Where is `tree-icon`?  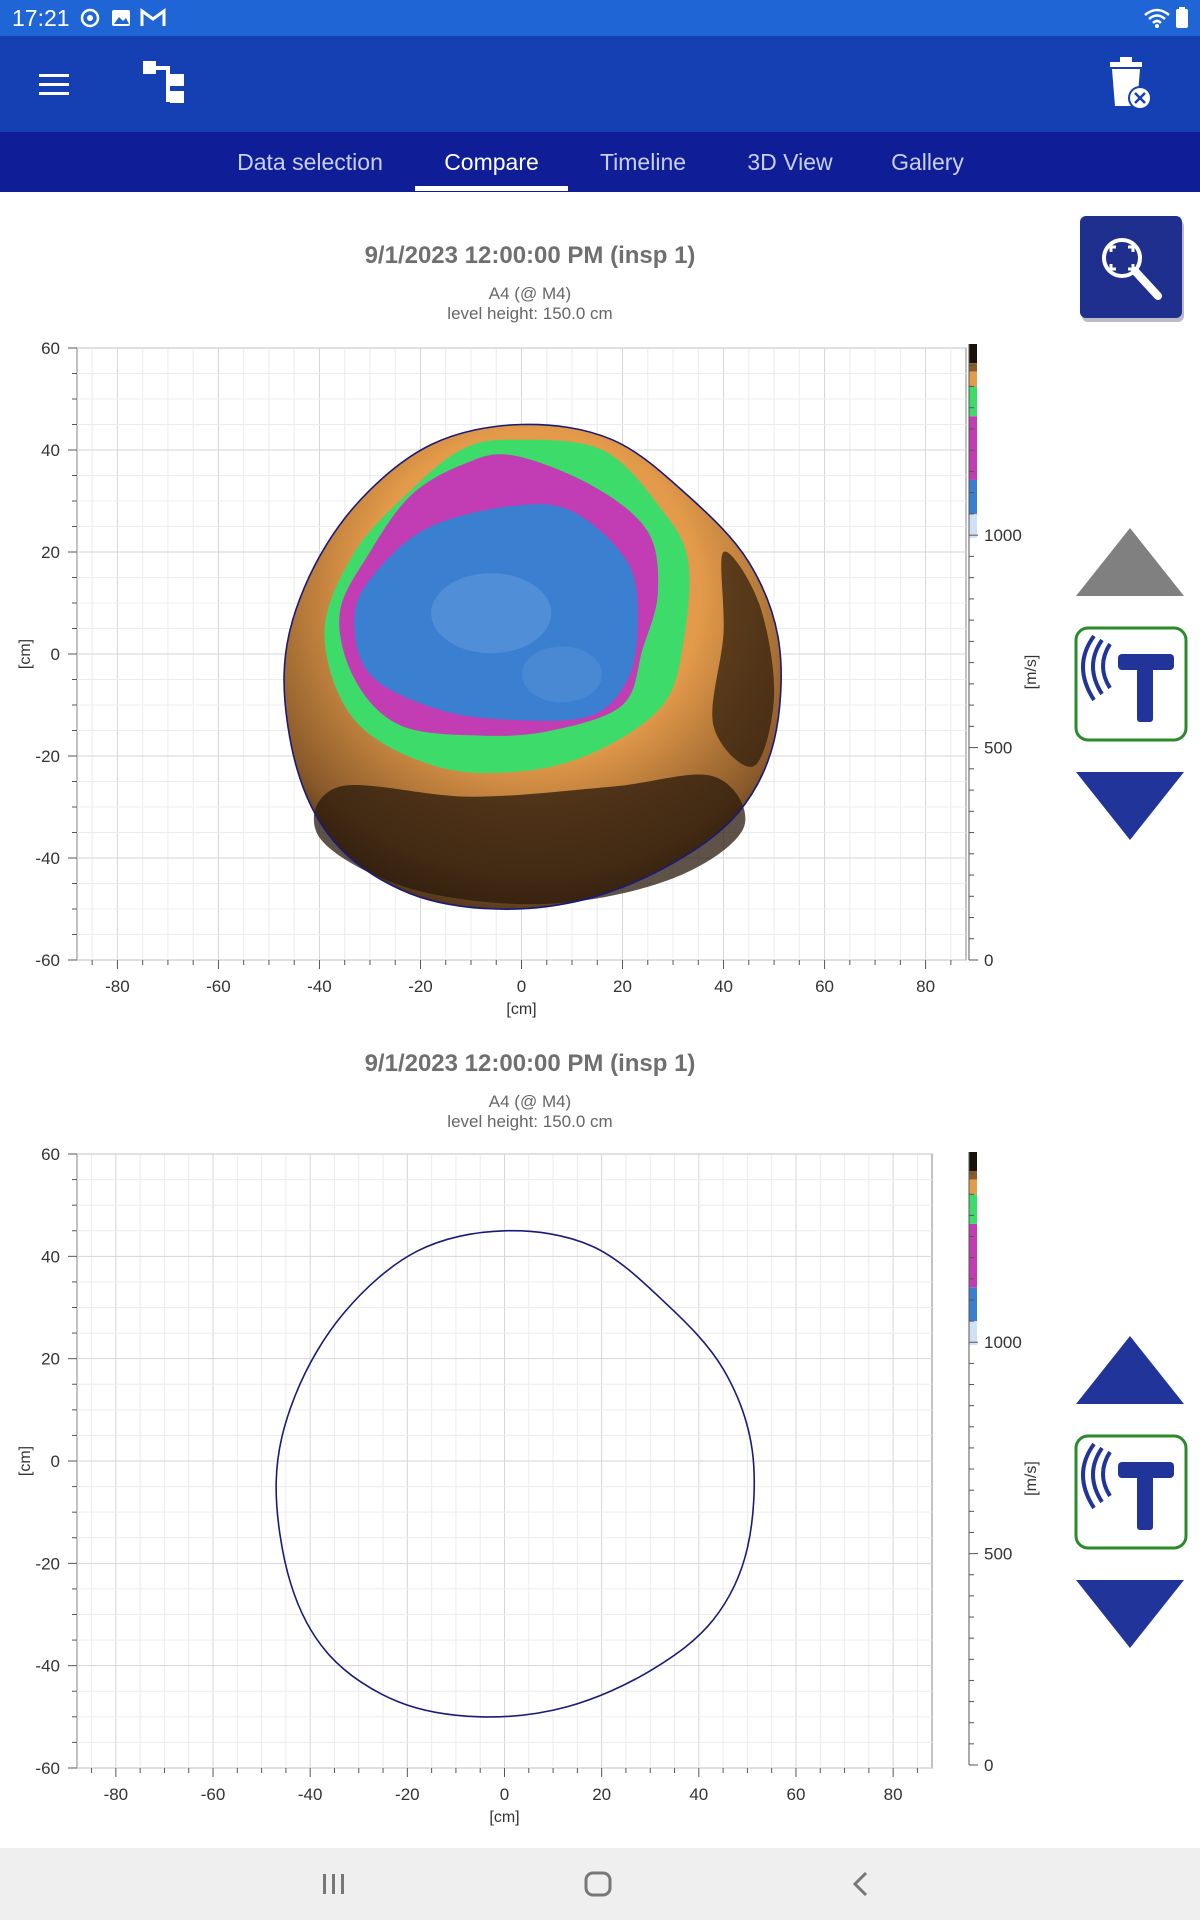
tree-icon is located at coordinates (166, 84).